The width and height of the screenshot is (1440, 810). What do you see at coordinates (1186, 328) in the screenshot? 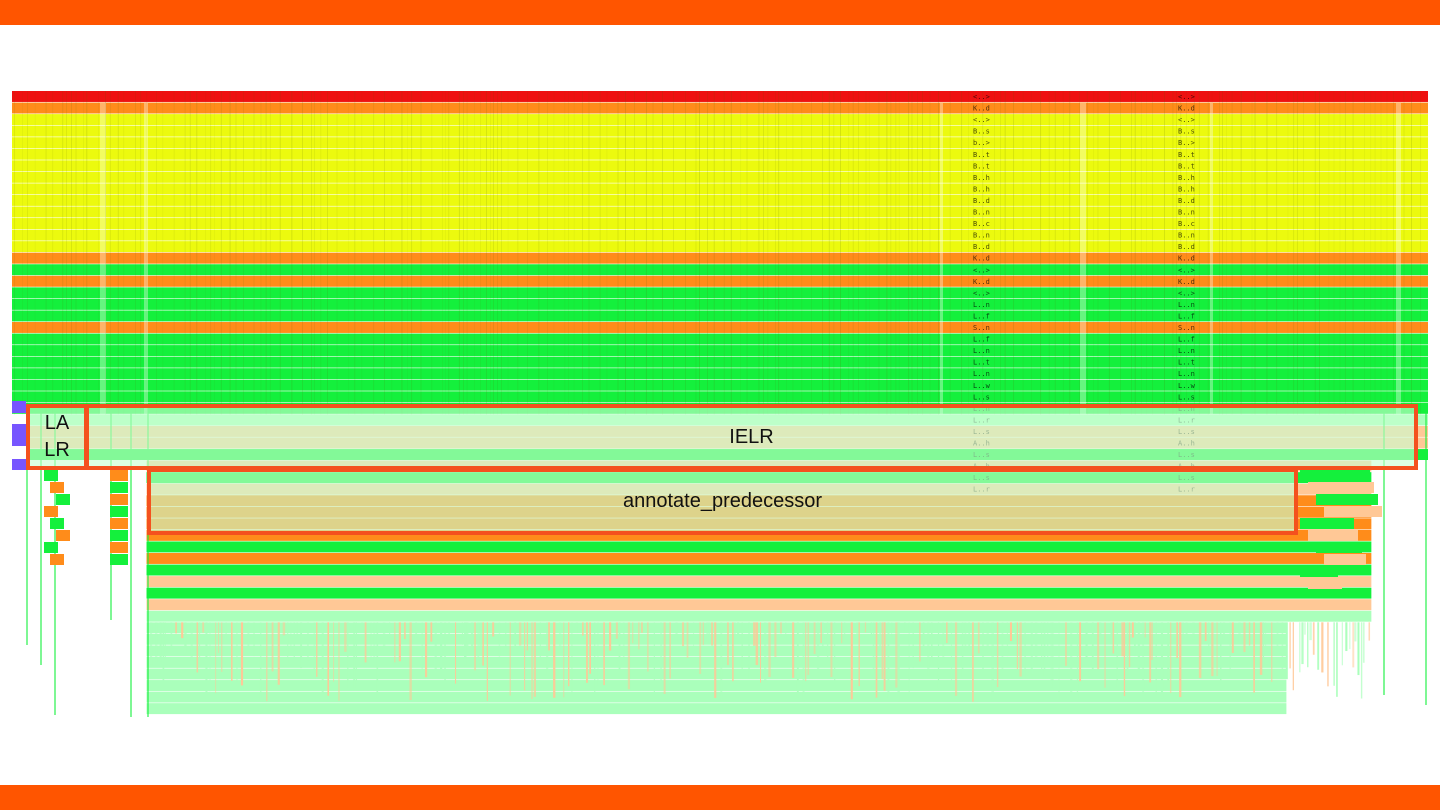
I see `frame-label: S..n` at bounding box center [1186, 328].